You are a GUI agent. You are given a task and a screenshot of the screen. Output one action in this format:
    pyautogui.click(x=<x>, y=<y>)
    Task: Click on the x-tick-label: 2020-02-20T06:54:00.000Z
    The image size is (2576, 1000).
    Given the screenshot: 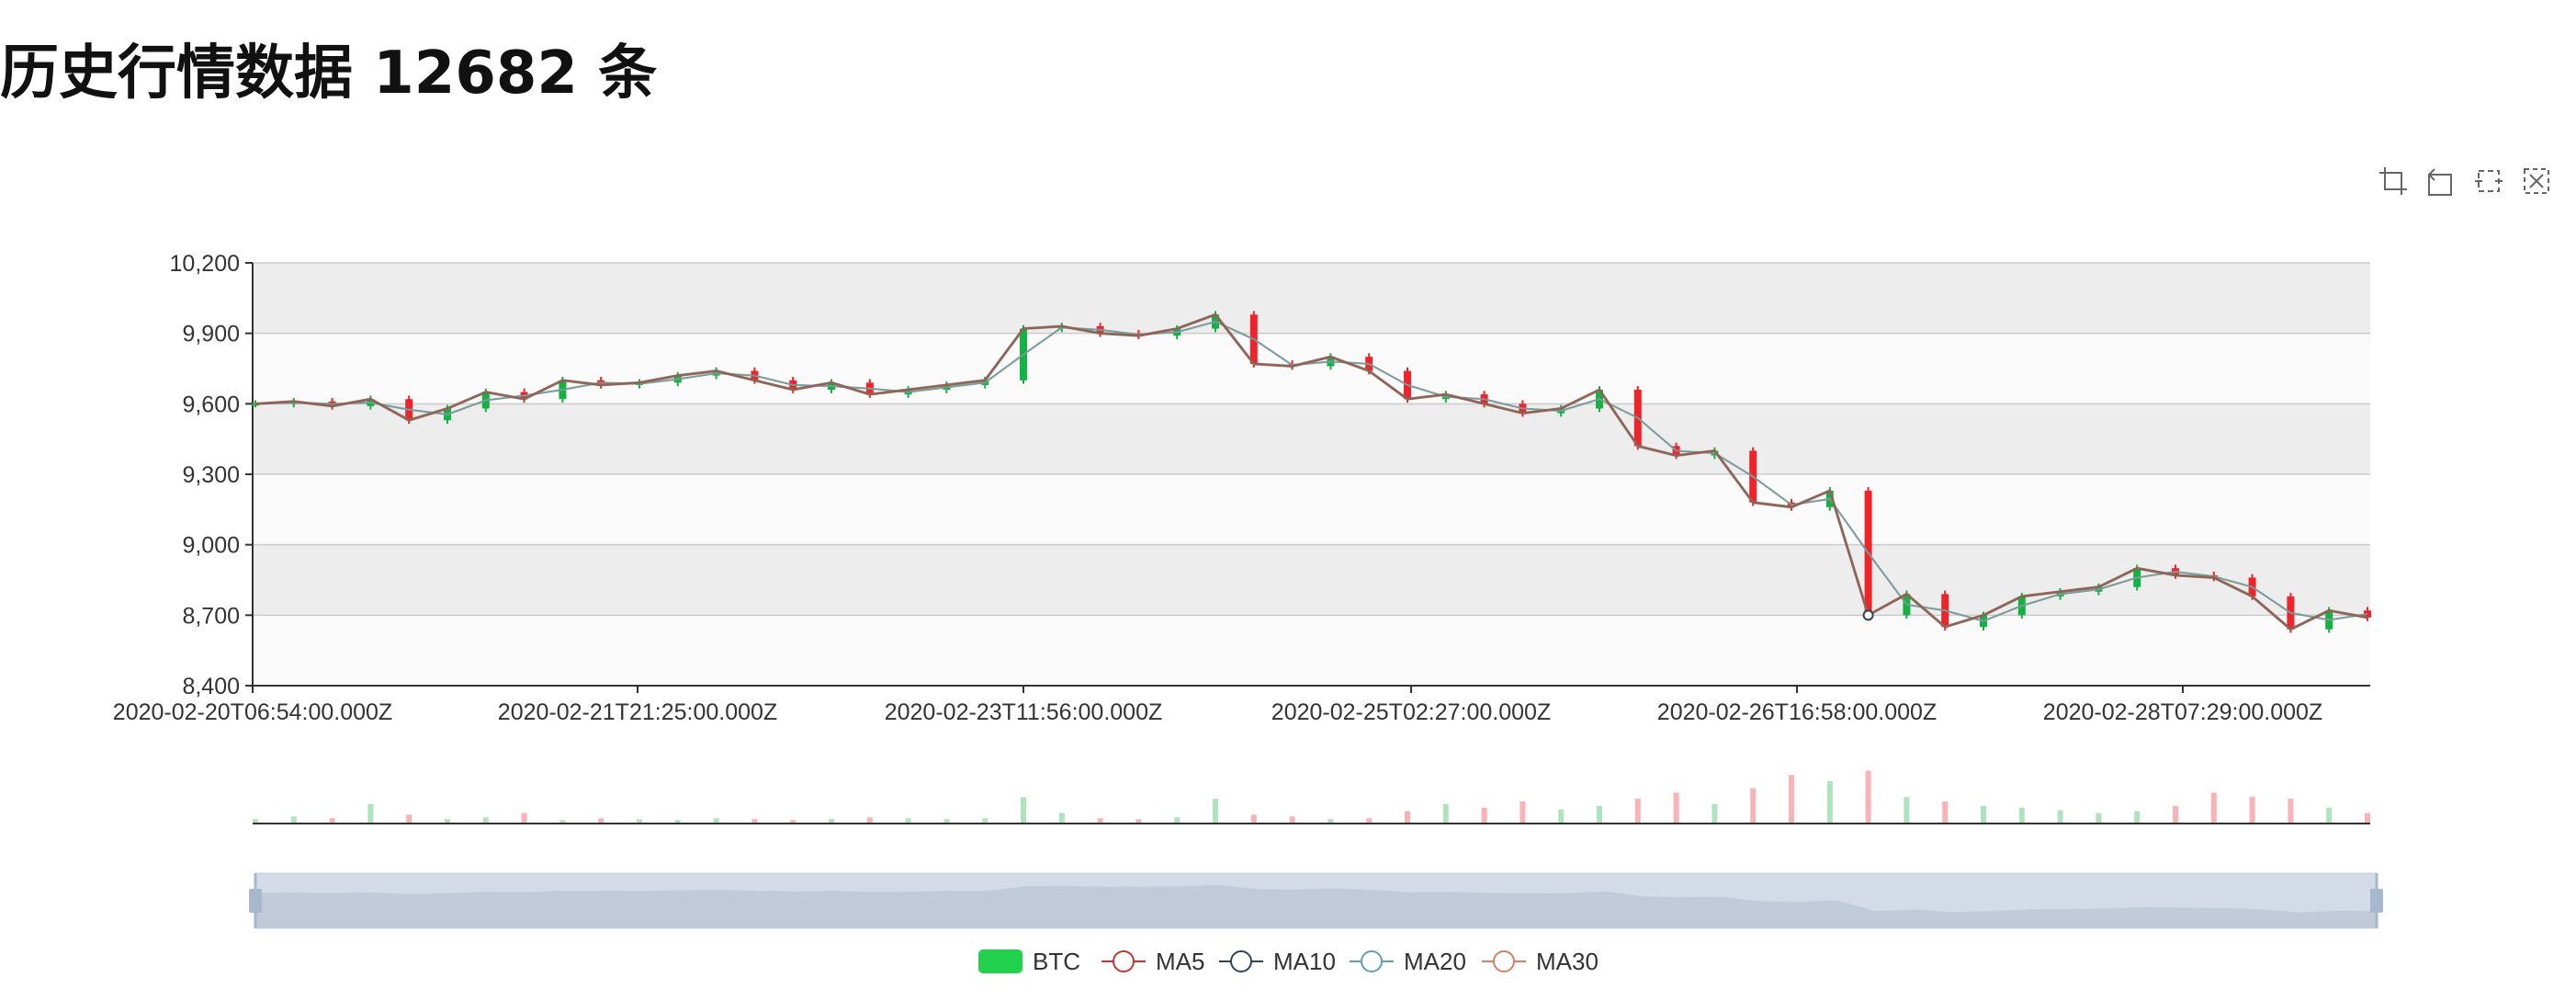 What is the action you would take?
    pyautogui.click(x=252, y=712)
    